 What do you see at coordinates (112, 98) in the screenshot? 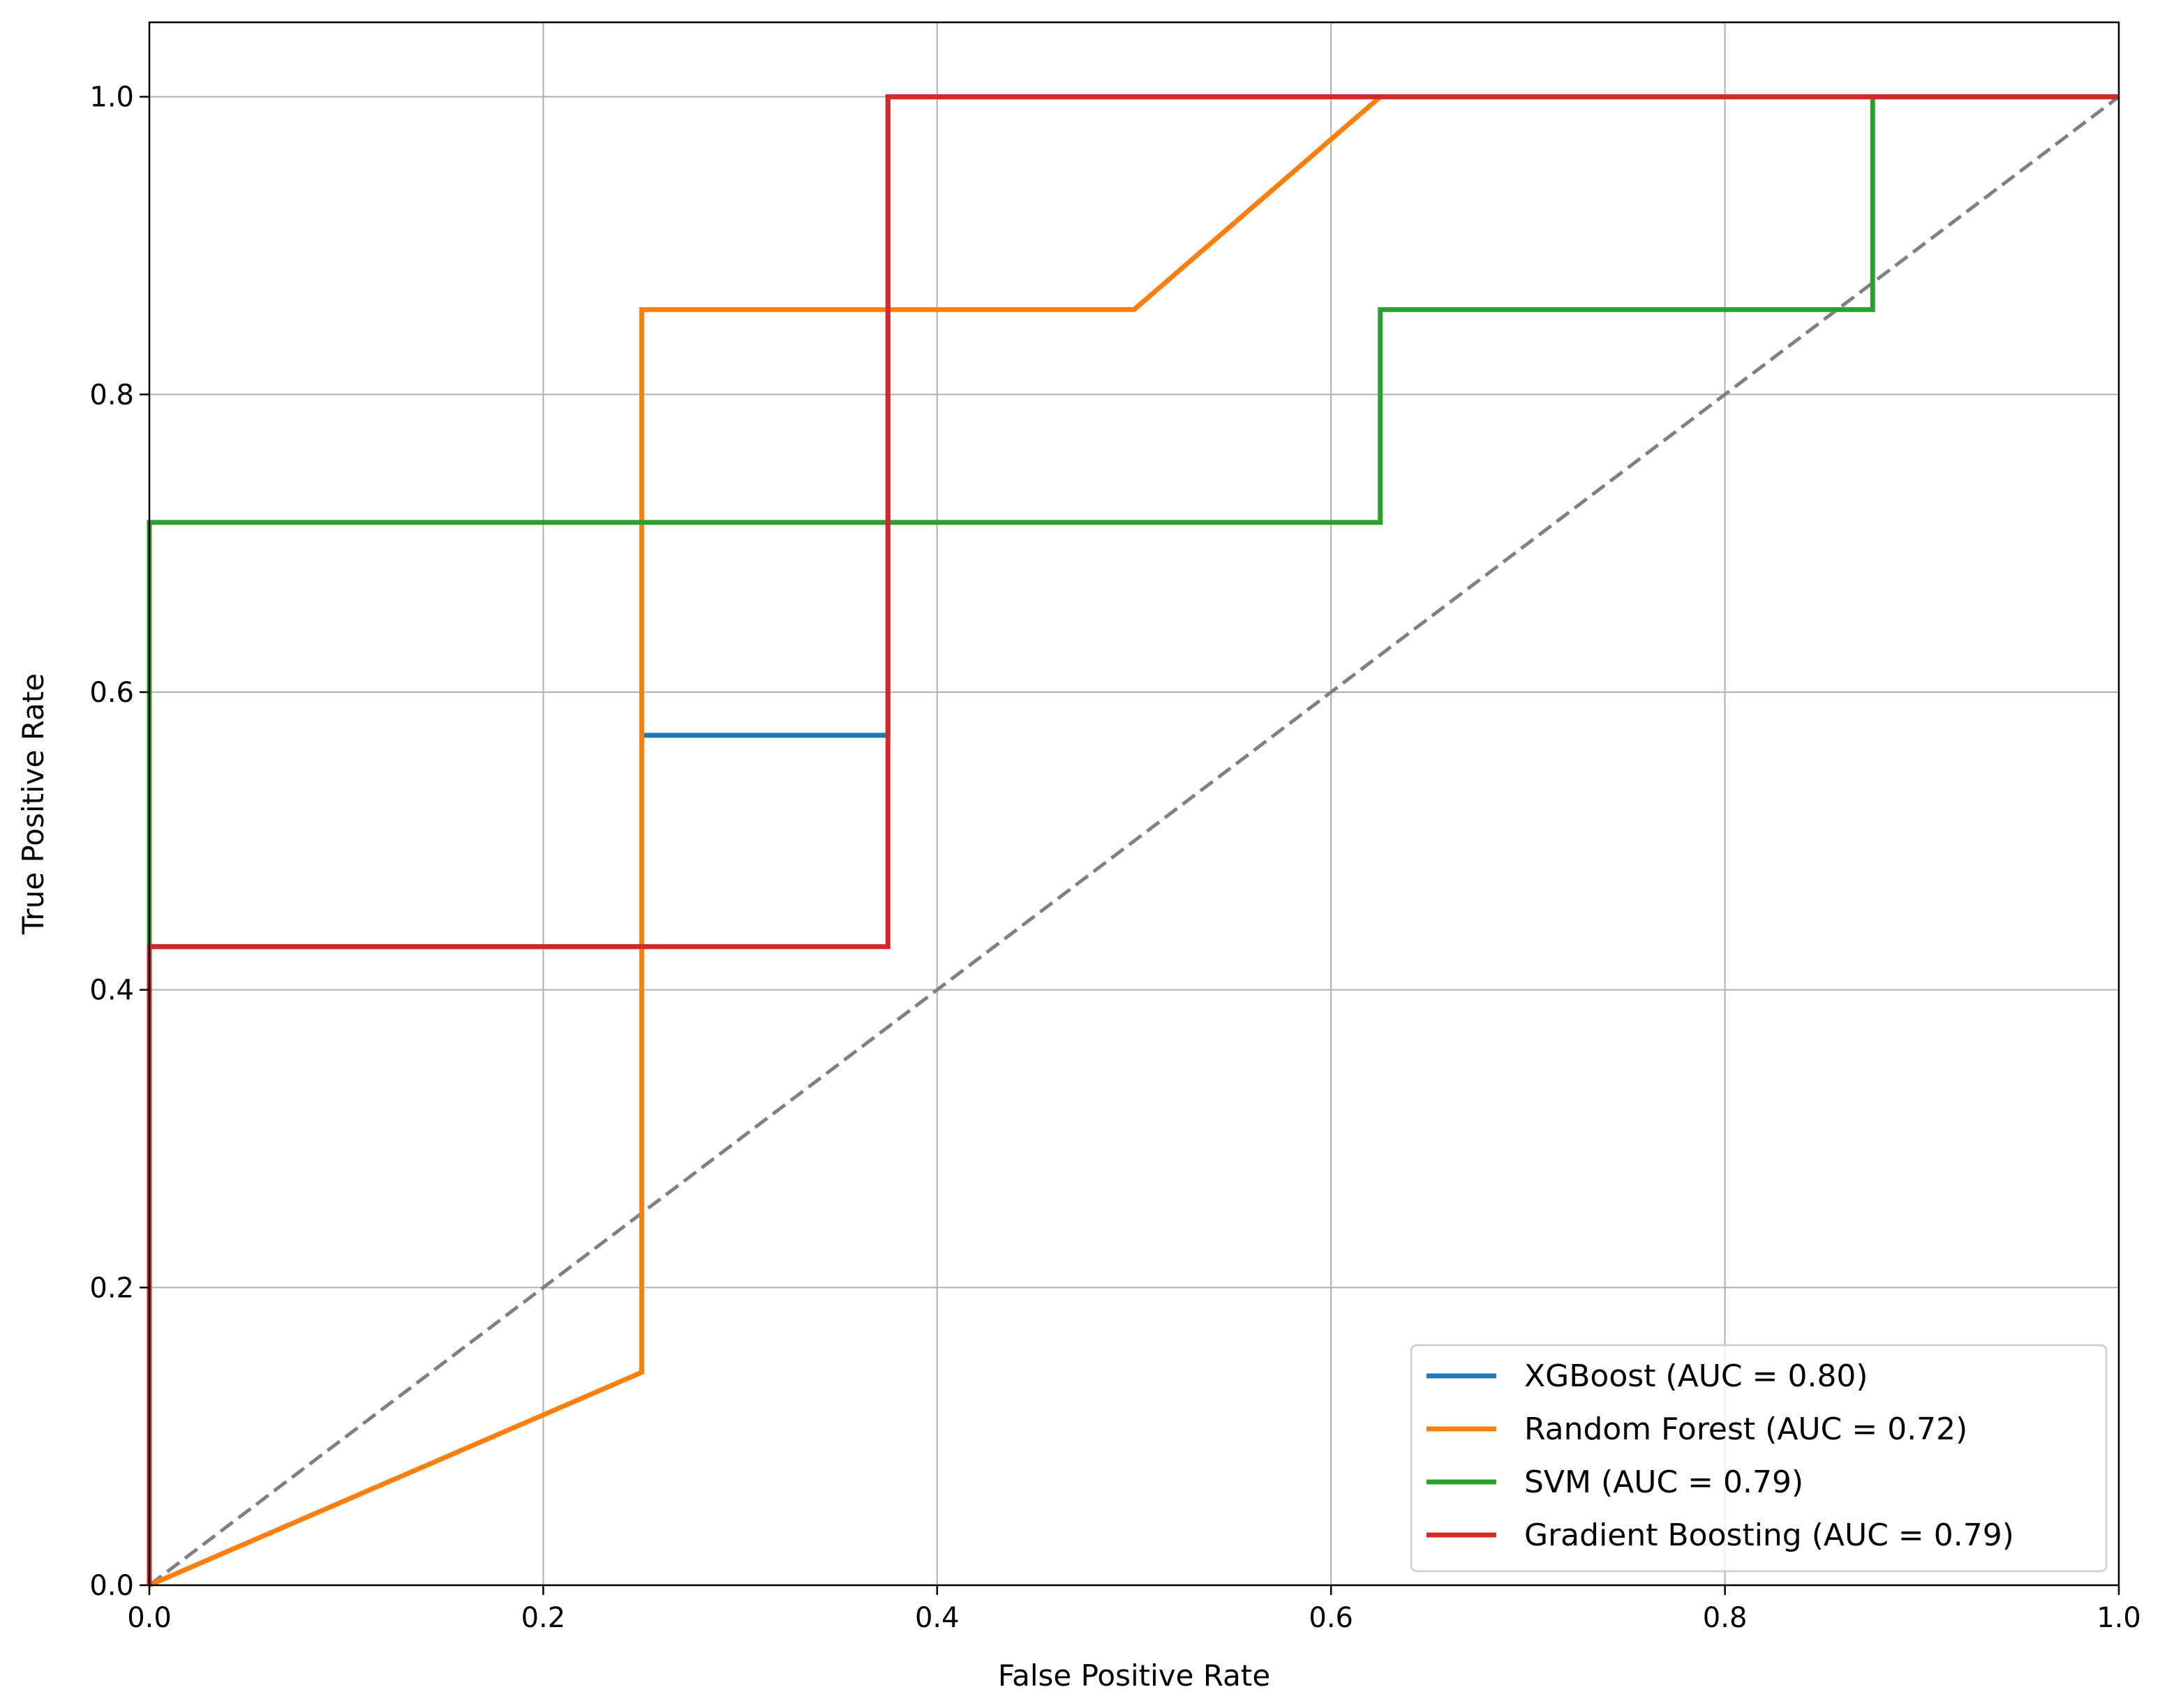
I see `y-tick-label: 1.0` at bounding box center [112, 98].